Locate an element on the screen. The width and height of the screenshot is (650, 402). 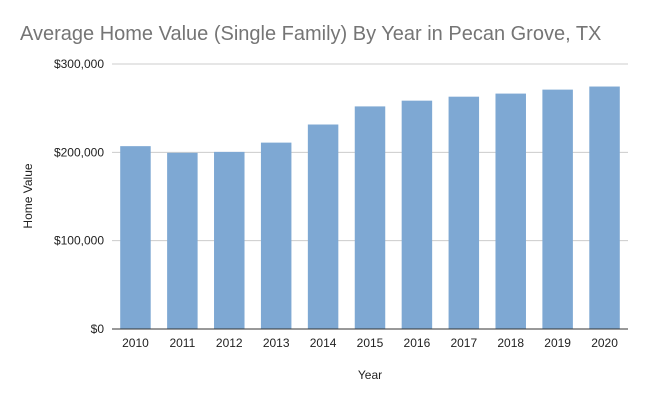
bar-2017 is located at coordinates (464, 212).